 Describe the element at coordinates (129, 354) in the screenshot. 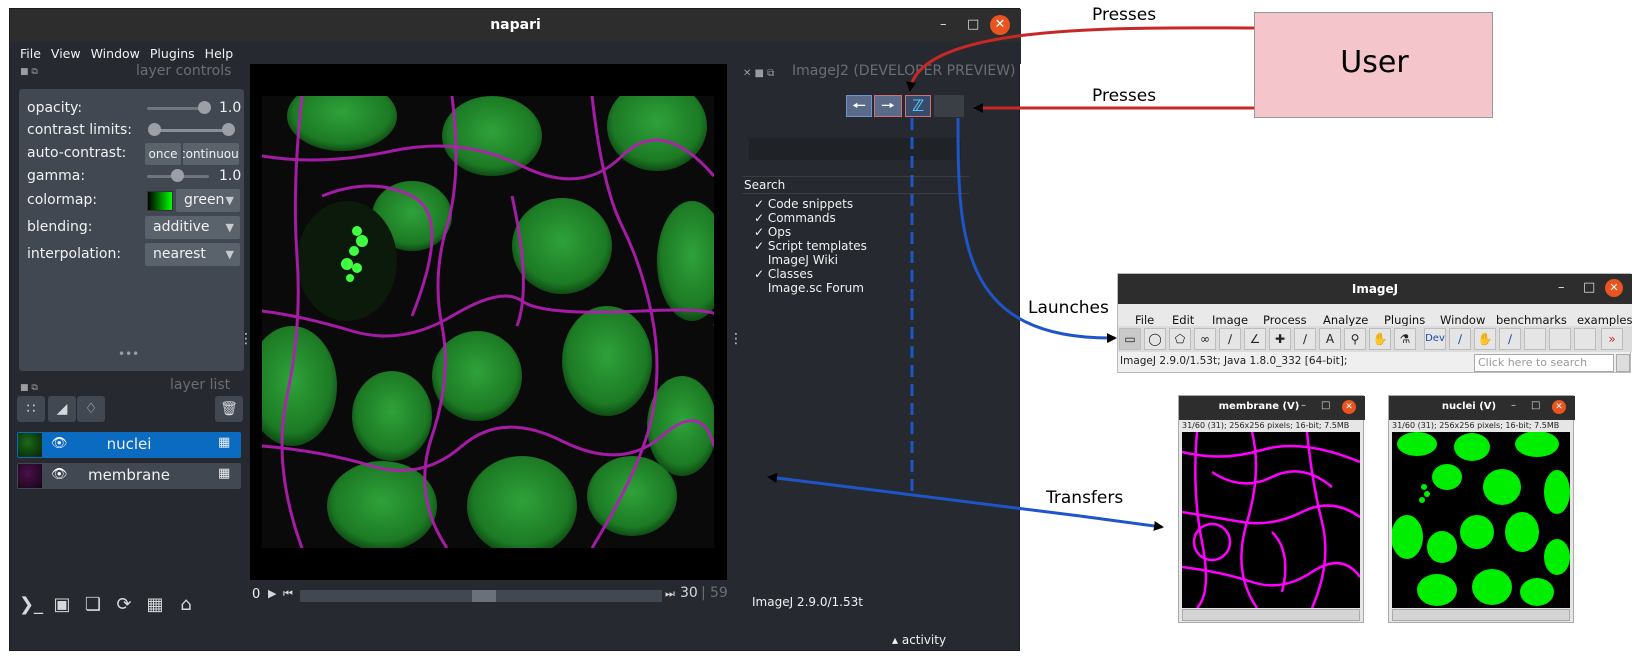

I see `splitter-handle: •••` at that location.